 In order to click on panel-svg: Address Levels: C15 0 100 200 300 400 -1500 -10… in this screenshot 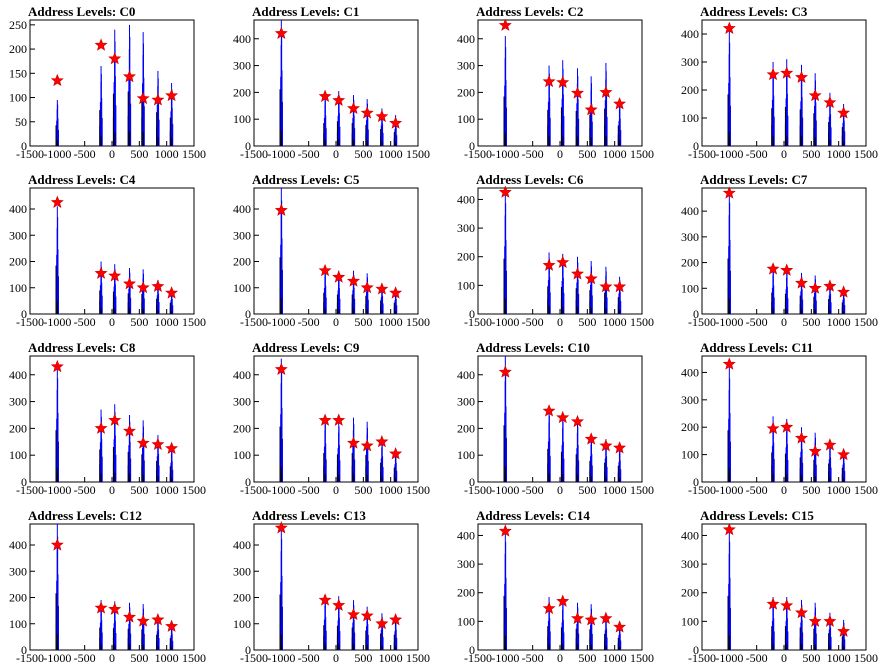, I will do `click(779, 586)`.